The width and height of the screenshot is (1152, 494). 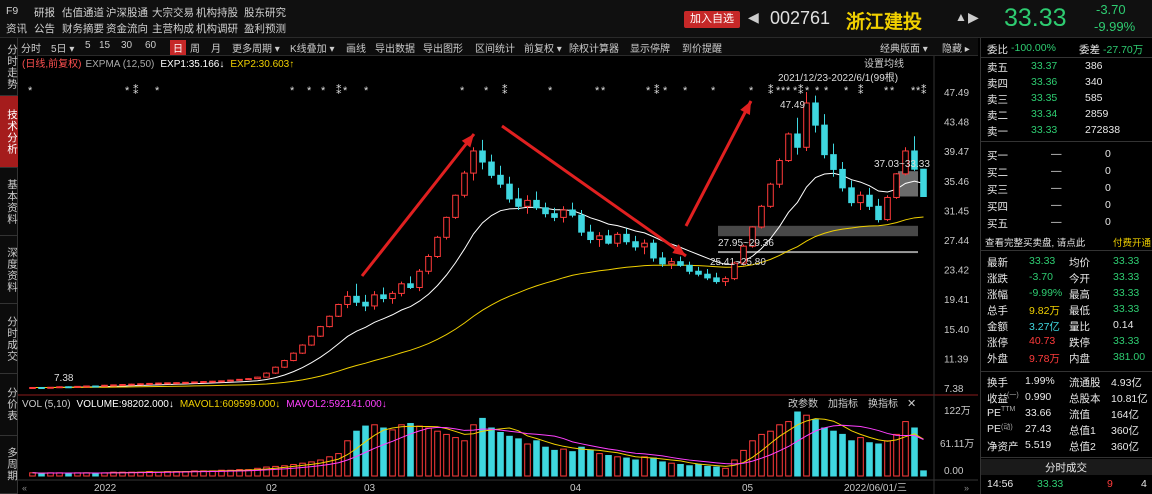 I want to click on side-tab: 分价表, so click(x=9, y=405).